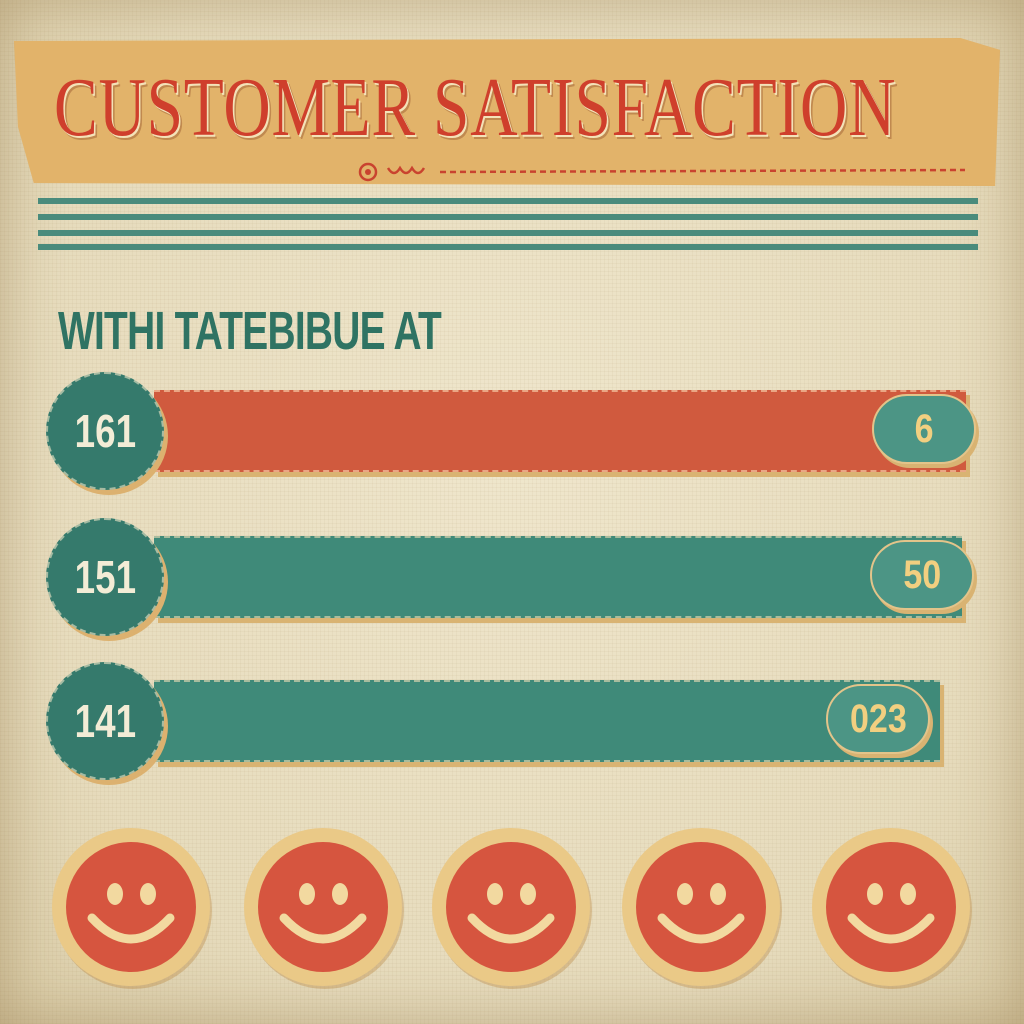  I want to click on row-badge: 161, so click(105, 431).